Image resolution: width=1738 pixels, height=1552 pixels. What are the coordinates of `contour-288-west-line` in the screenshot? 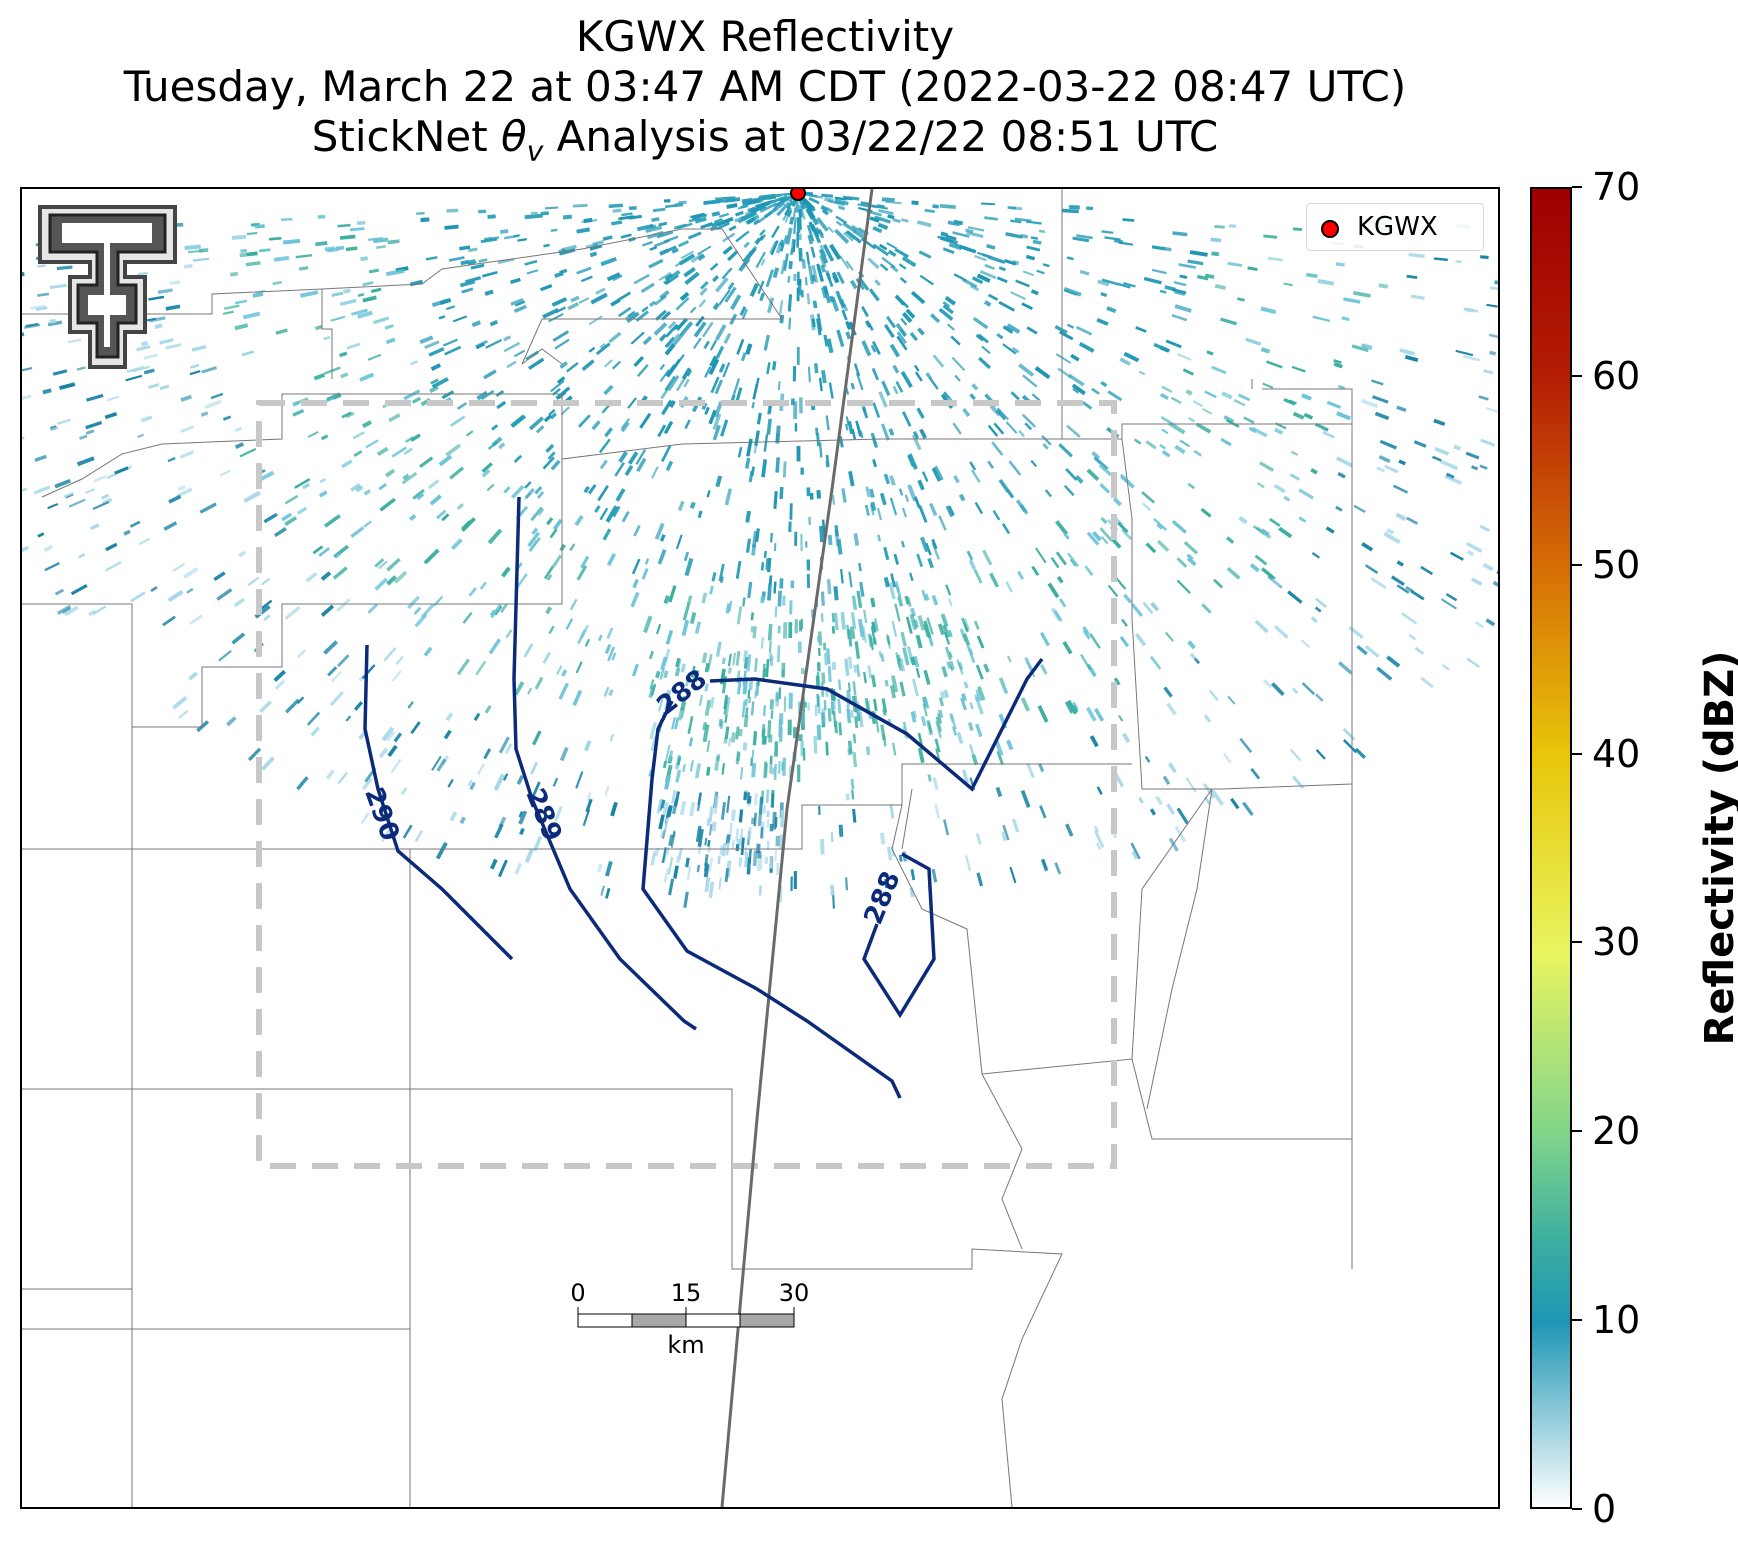 It's located at (842, 878).